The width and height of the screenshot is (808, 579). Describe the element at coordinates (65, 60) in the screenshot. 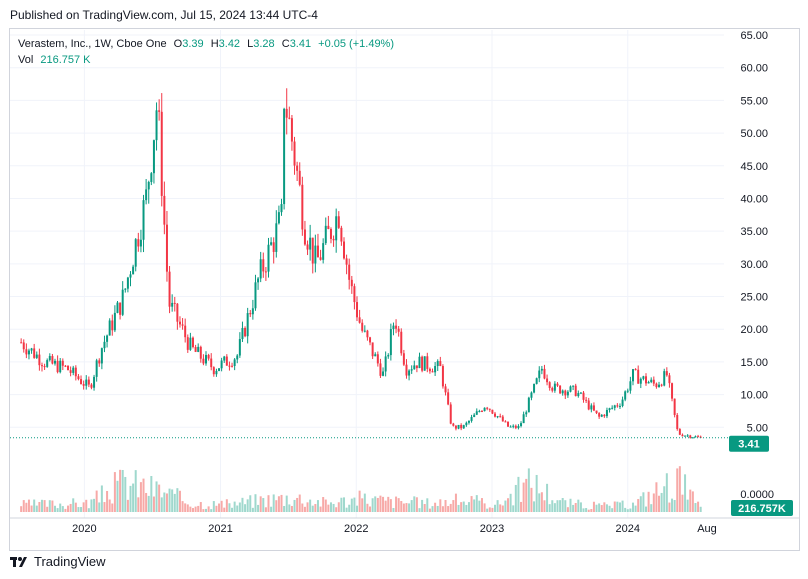

I see `volume-value: 216.757 K` at that location.